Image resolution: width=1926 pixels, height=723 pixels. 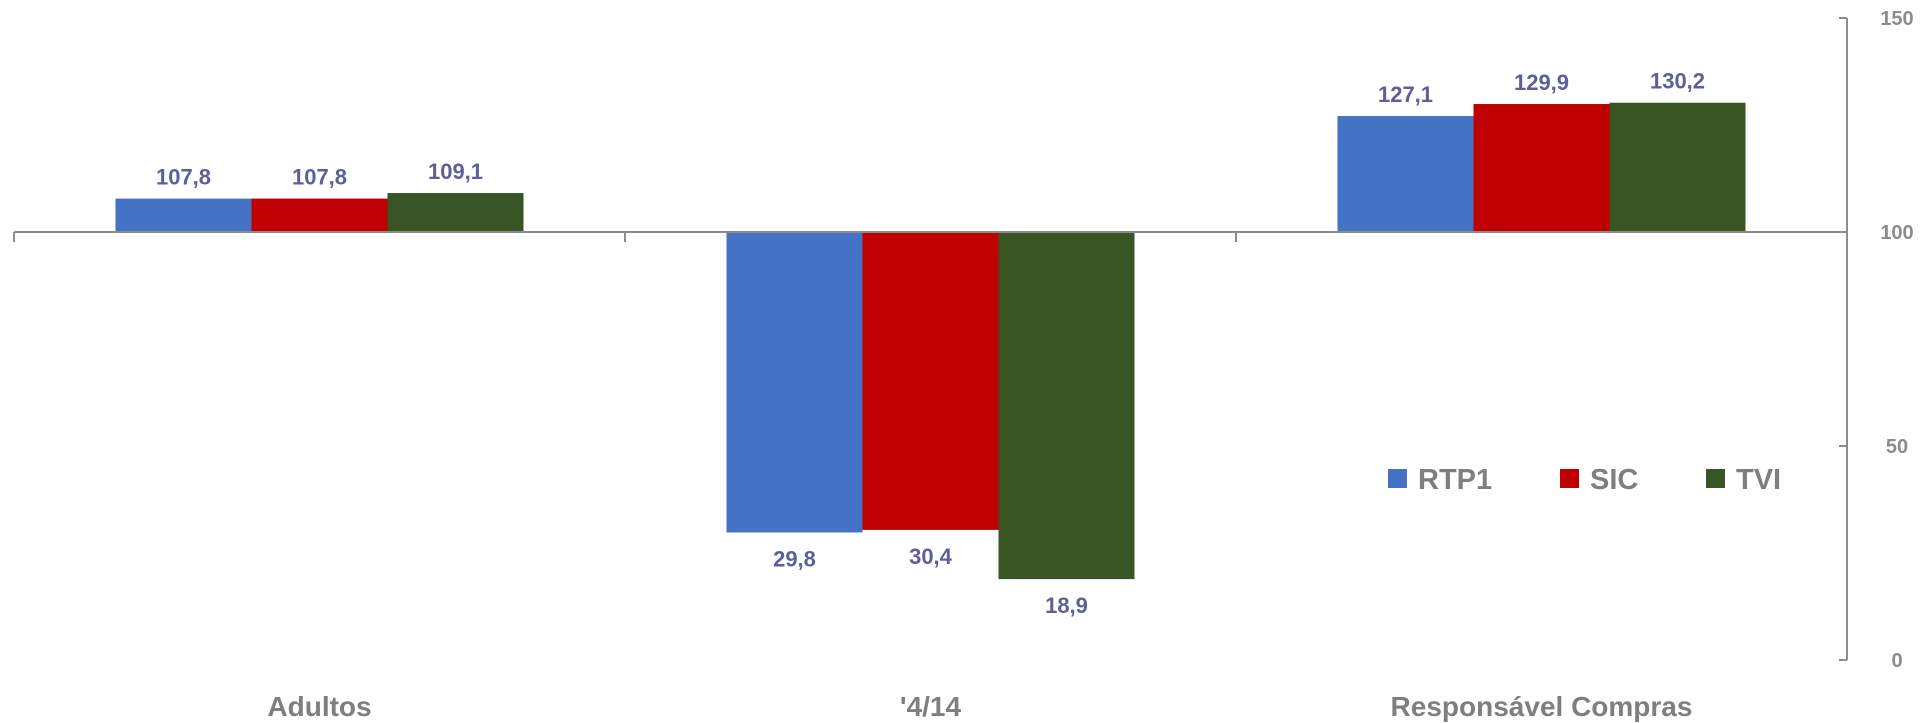 What do you see at coordinates (1896, 233) in the screenshot?
I see `y-tick-label-100: 100` at bounding box center [1896, 233].